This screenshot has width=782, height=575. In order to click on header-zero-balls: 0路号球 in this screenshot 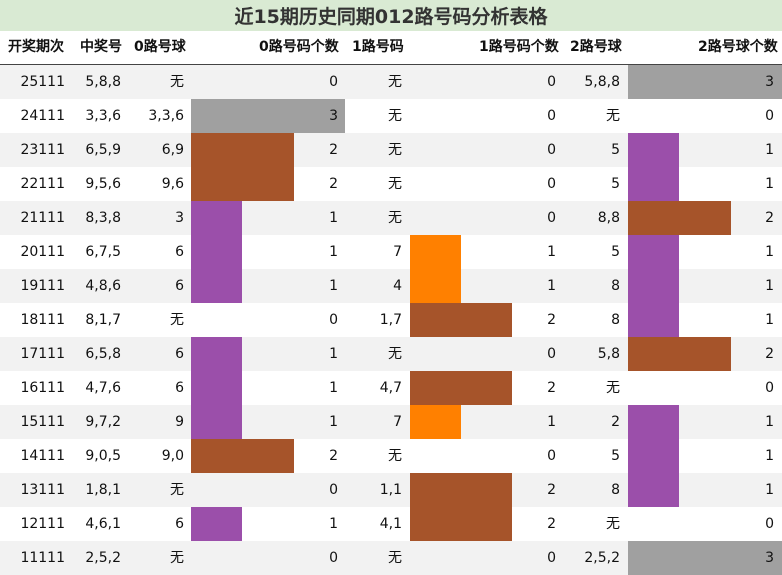, I will do `click(160, 47)`.